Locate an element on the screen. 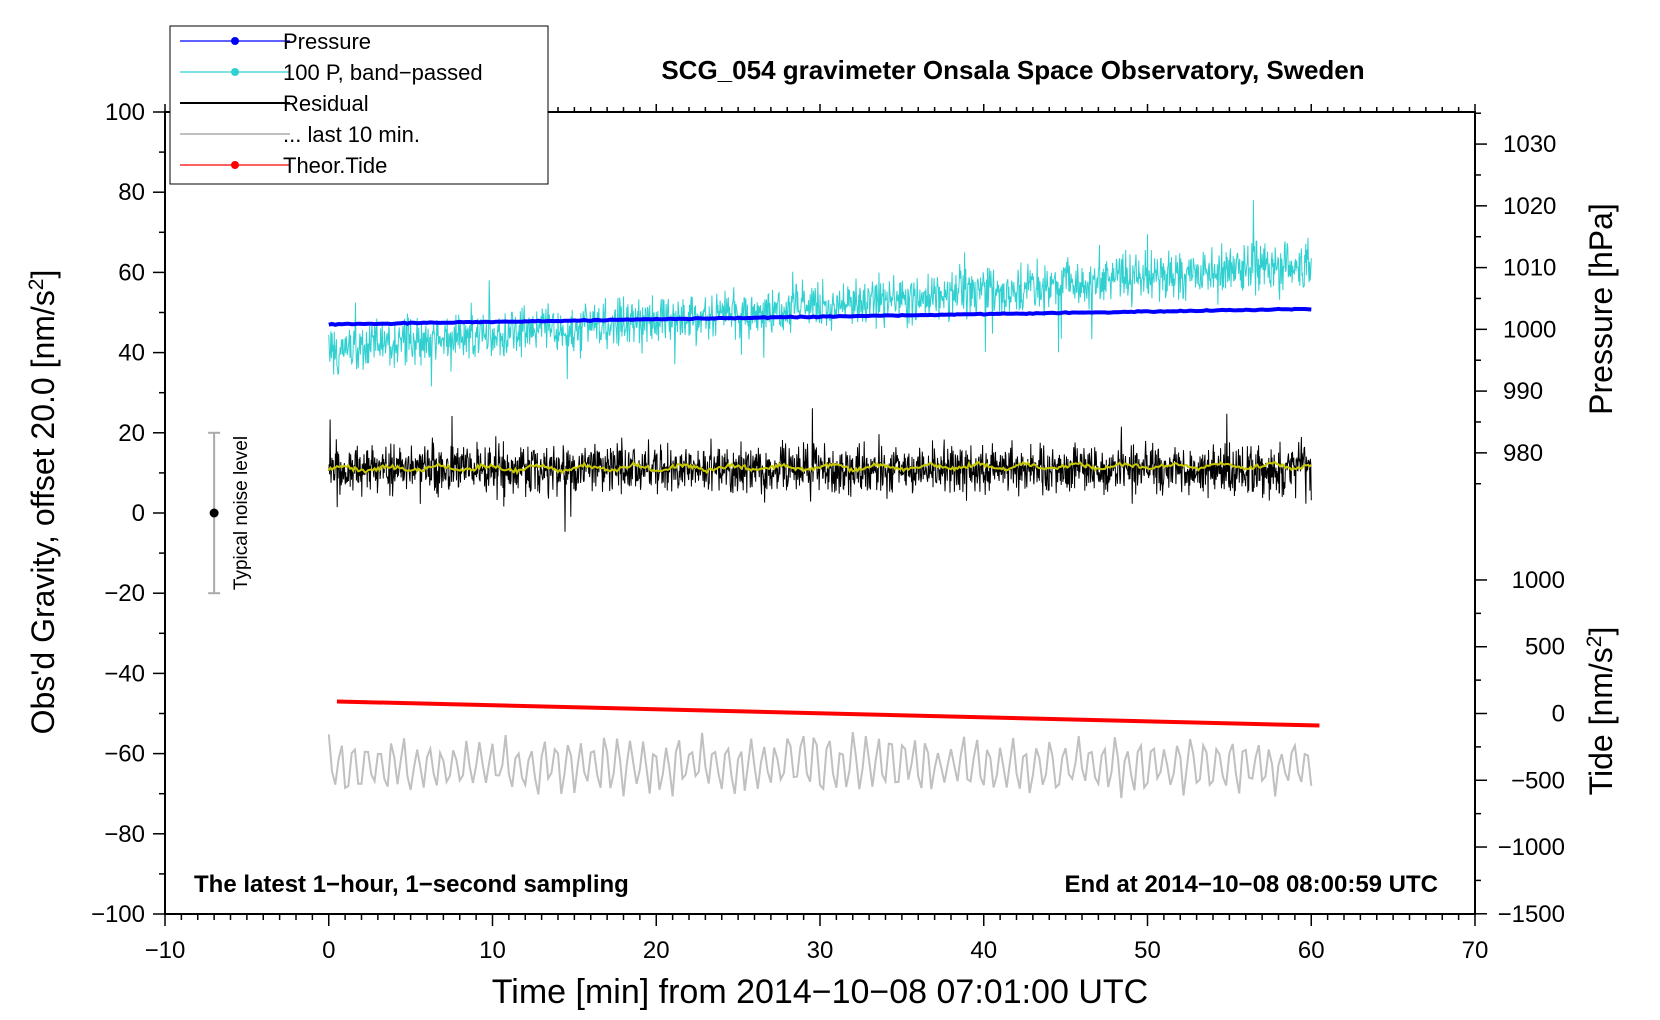 The width and height of the screenshot is (1660, 1020). x-tick-label: 30 is located at coordinates (820, 950).